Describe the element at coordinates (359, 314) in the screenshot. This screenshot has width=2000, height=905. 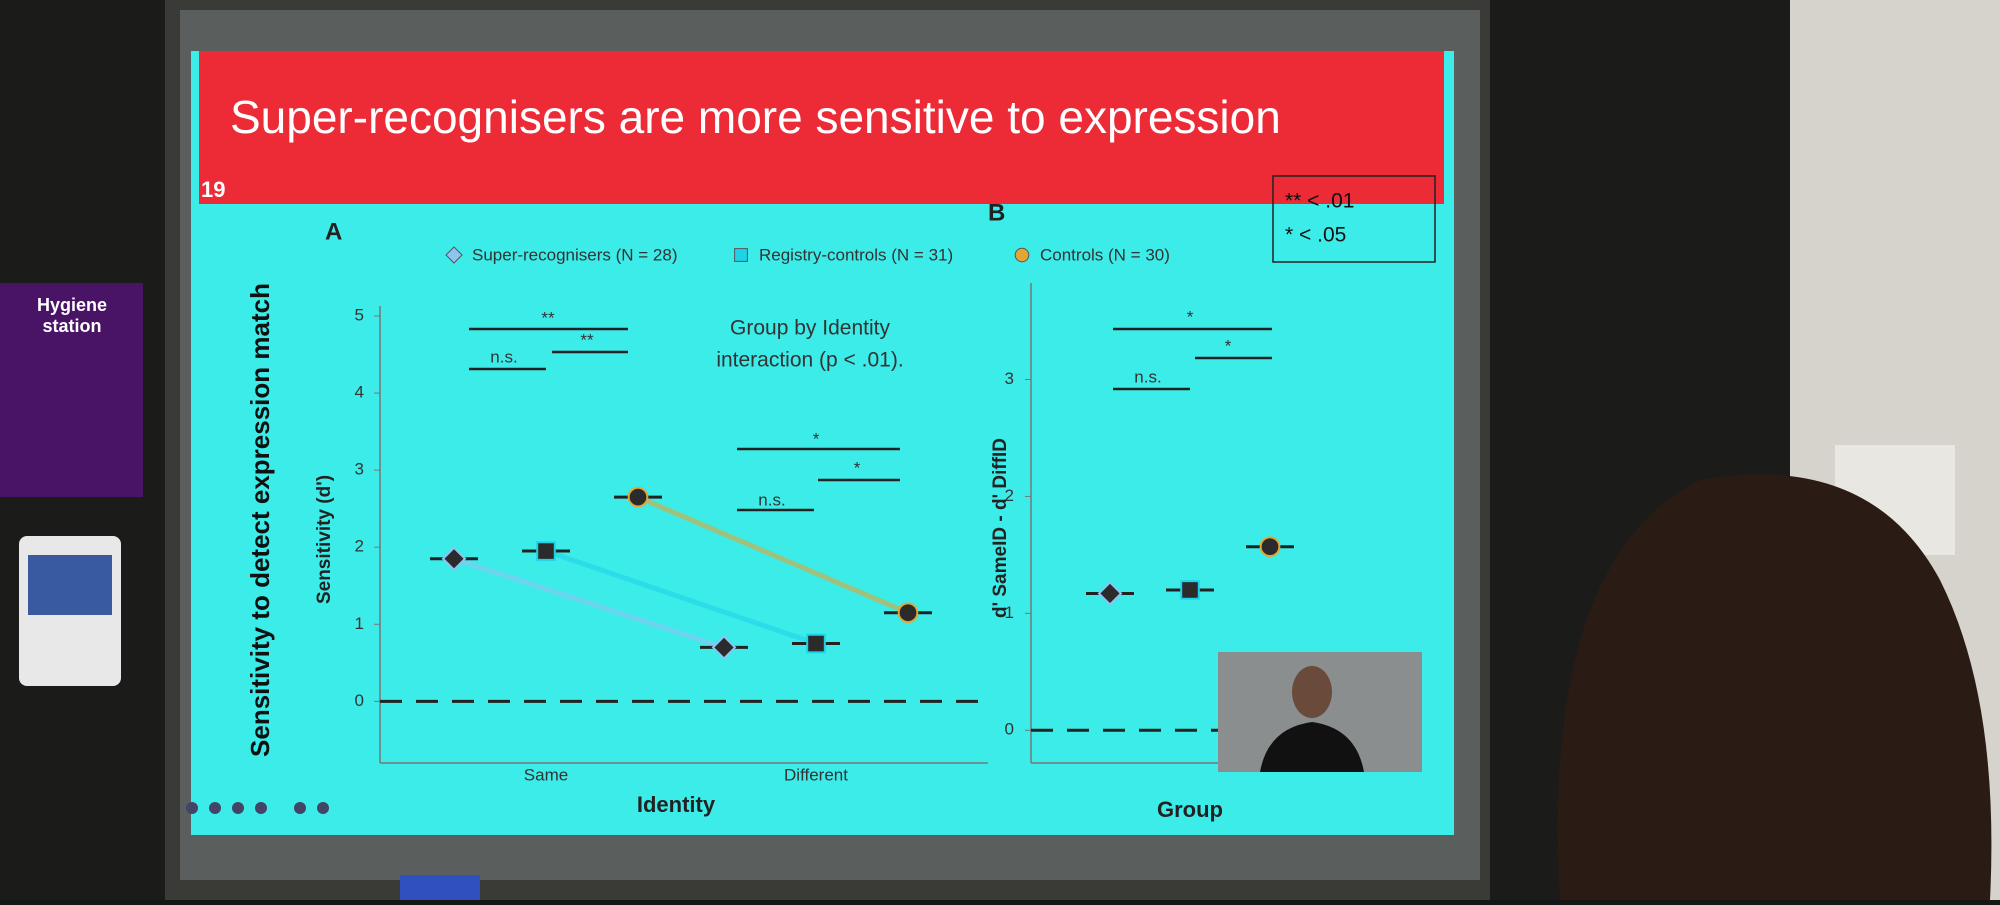
I see `y-tick-label: 5` at that location.